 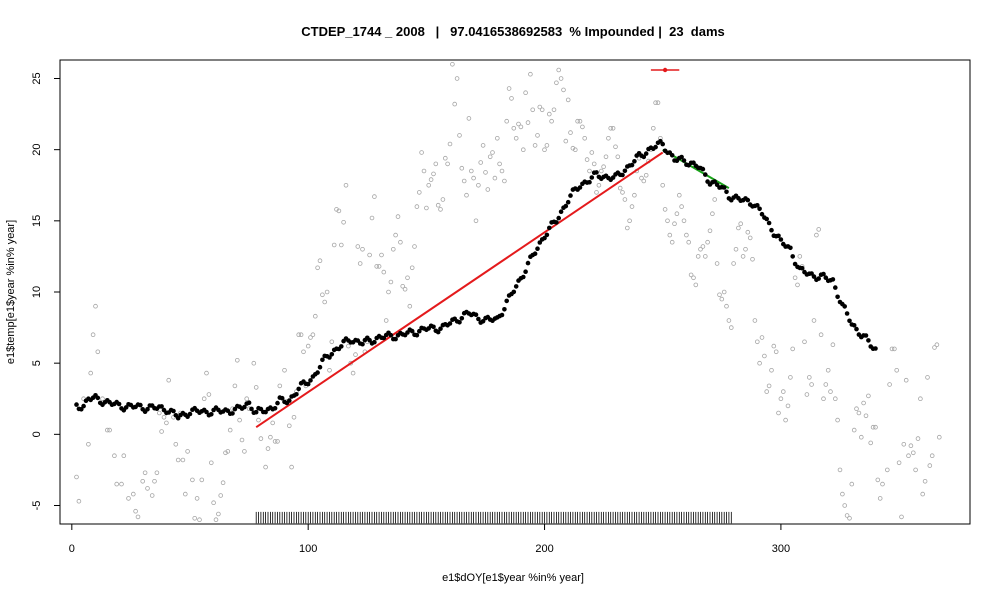 I want to click on x-axis: 0 100 200 300, so click(x=429, y=539).